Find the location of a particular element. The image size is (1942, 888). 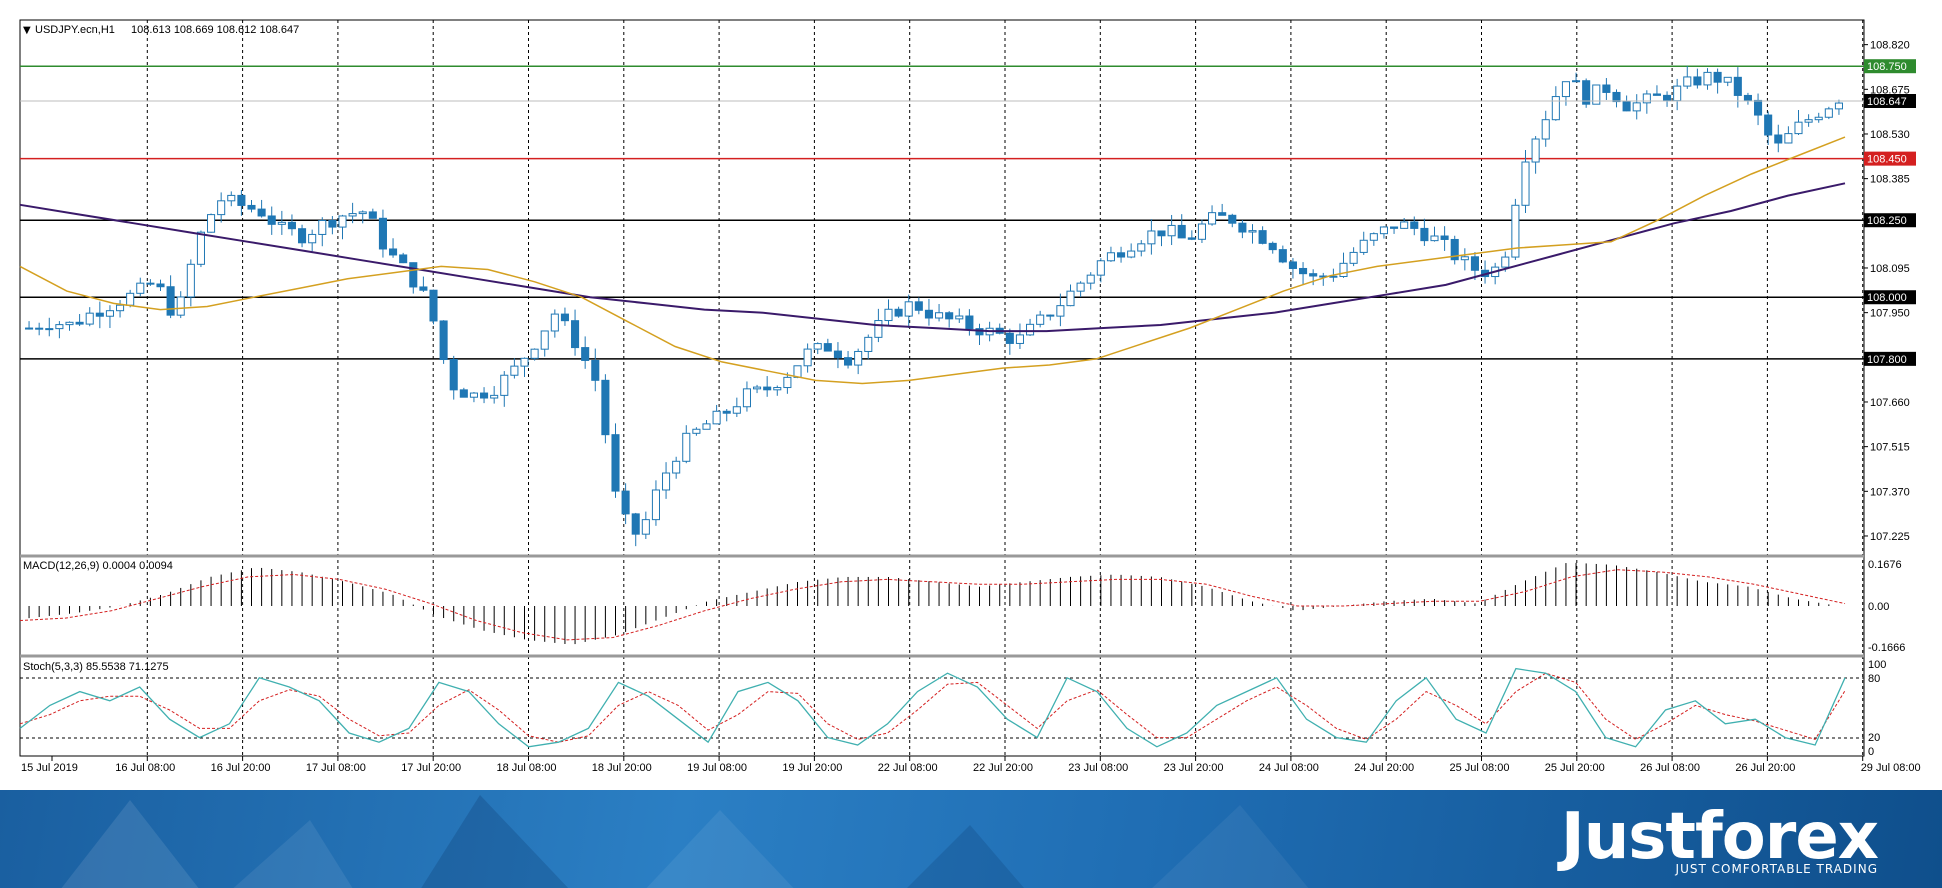

price-tick-label: 108.385 is located at coordinates (1890, 180).